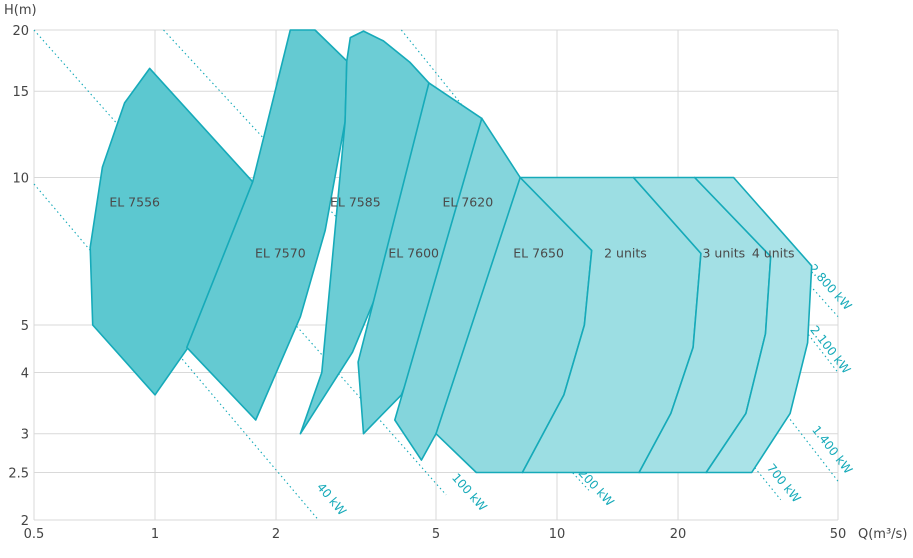 The height and width of the screenshot is (558, 913). What do you see at coordinates (25, 521) in the screenshot?
I see `y-tick-label: 2` at bounding box center [25, 521].